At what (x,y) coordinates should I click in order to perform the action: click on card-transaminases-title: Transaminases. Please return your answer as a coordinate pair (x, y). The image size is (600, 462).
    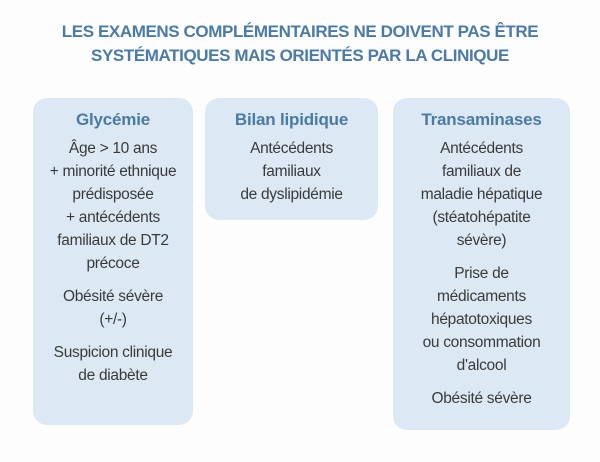
    Looking at the image, I should click on (481, 119).